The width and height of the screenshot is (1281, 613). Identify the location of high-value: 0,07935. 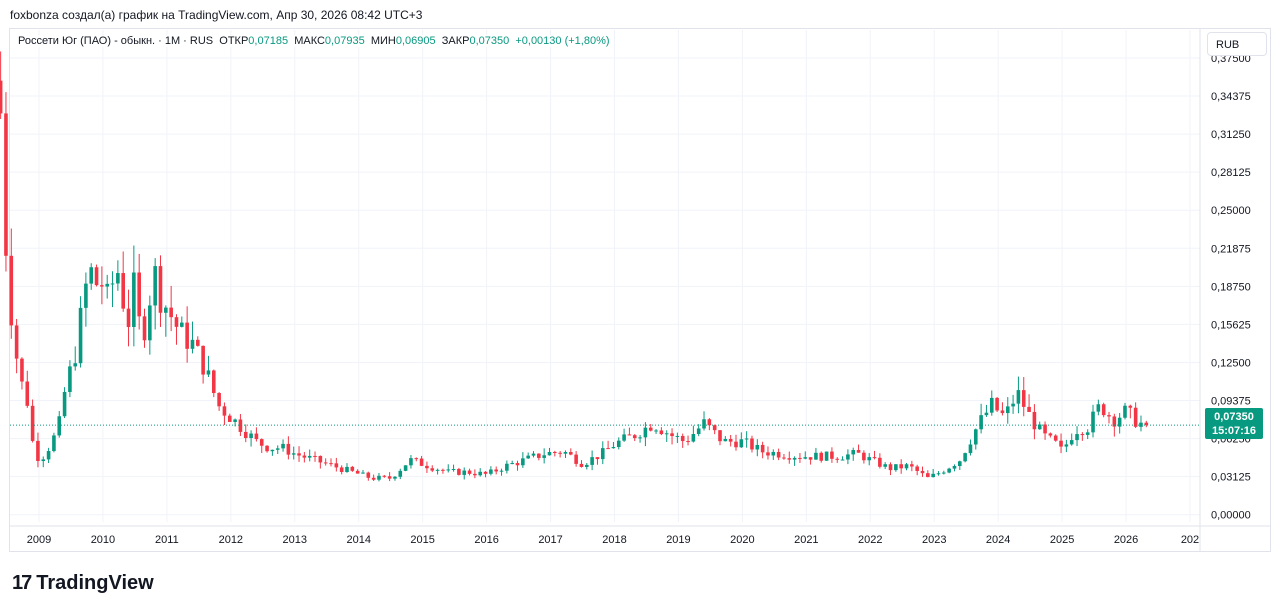
(344, 41).